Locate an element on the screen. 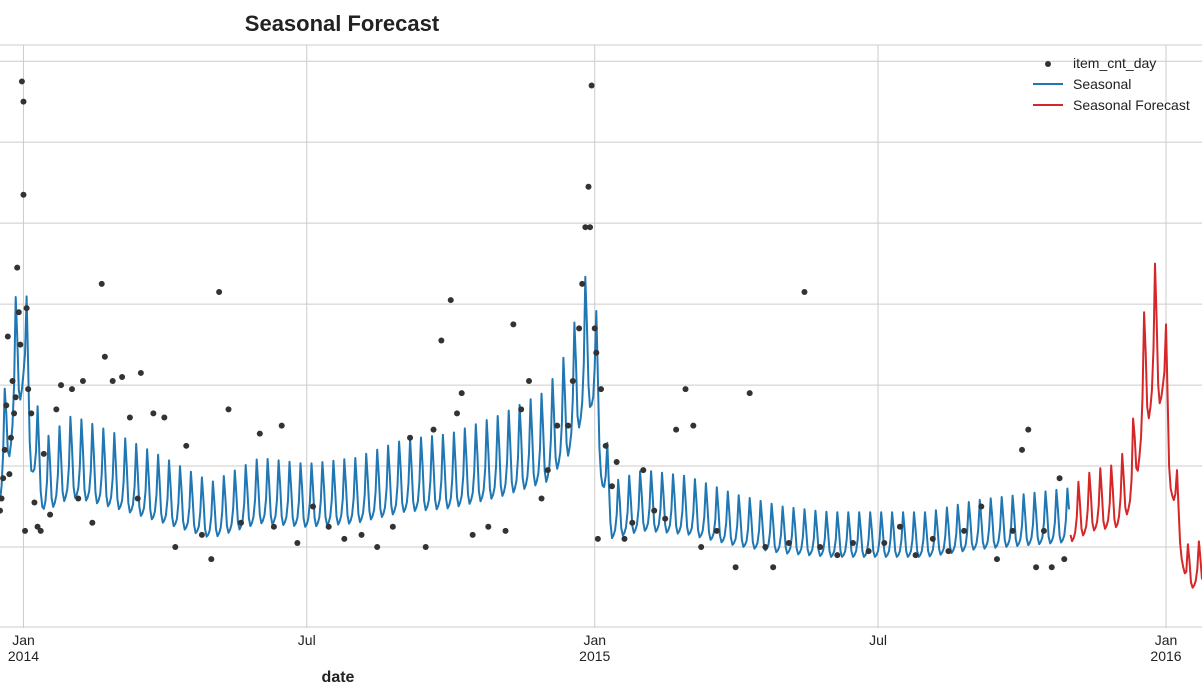 This screenshot has width=1202, height=700. x-tick-year-label: 2015 is located at coordinates (594, 656).